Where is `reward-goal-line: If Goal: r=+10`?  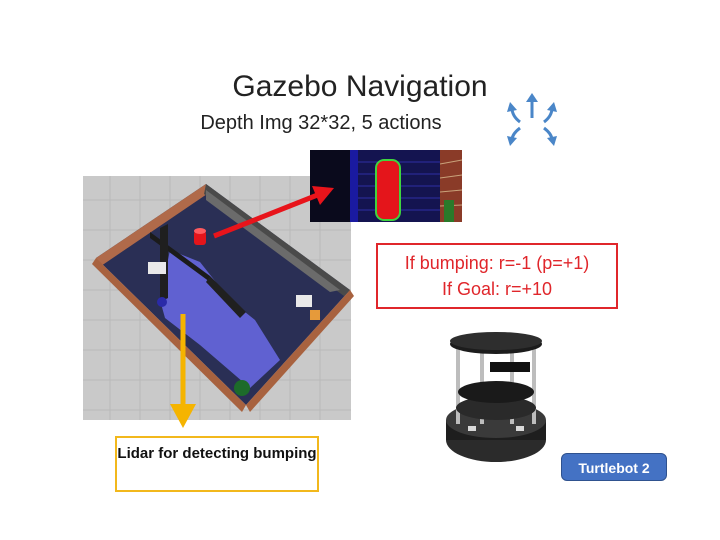 reward-goal-line: If Goal: r=+10 is located at coordinates (497, 289).